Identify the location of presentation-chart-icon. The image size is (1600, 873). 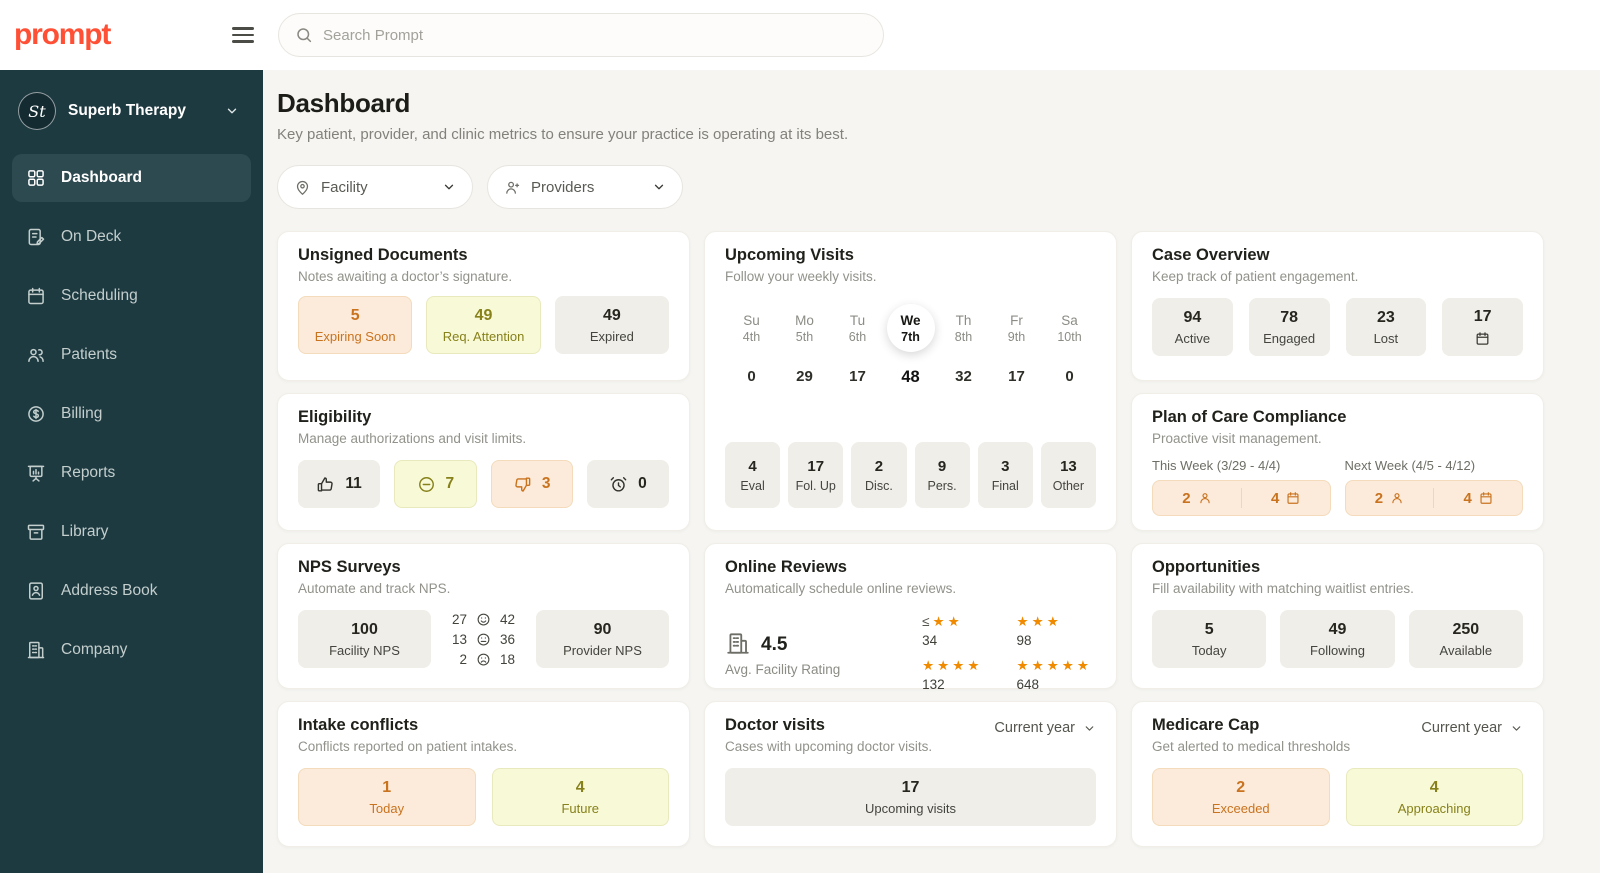
(36, 473).